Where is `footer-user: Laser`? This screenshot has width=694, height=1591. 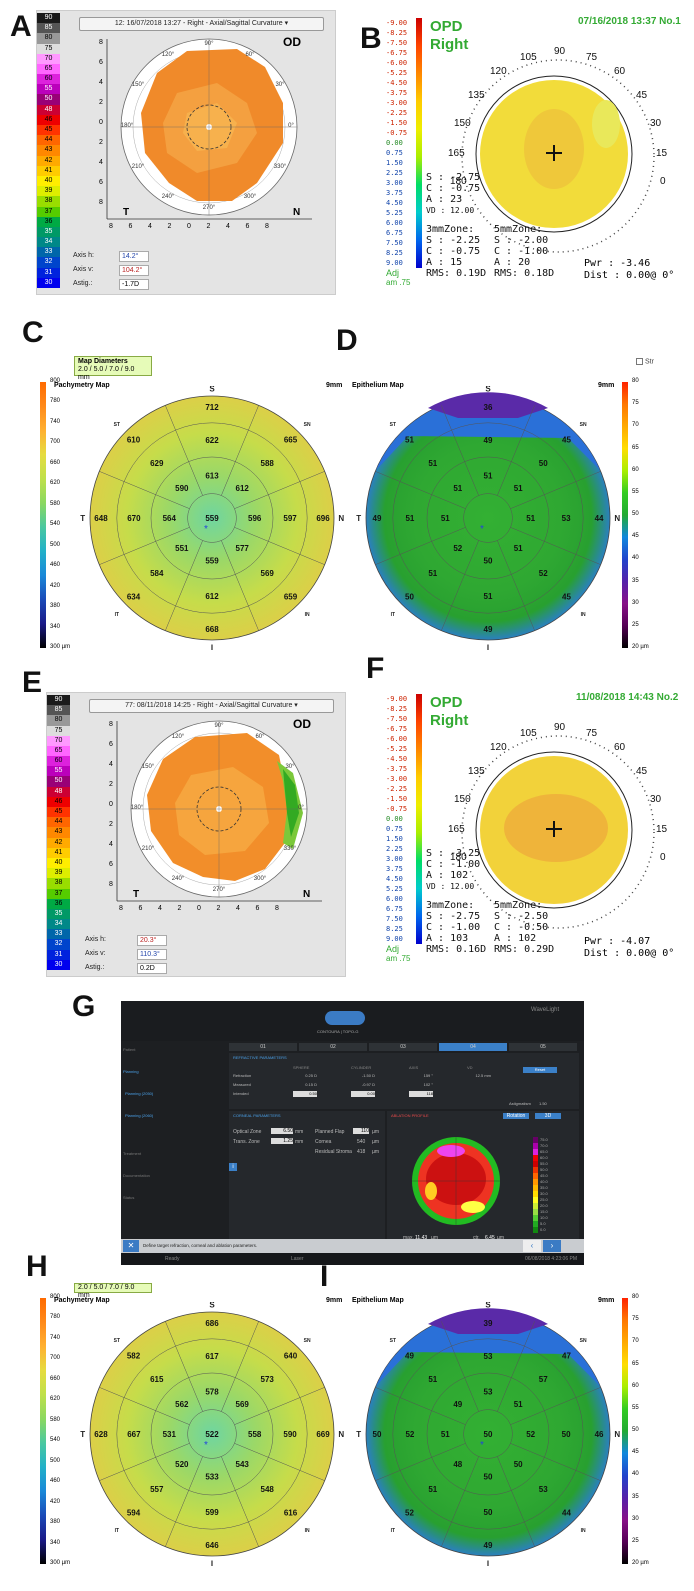 footer-user: Laser is located at coordinates (297, 1259).